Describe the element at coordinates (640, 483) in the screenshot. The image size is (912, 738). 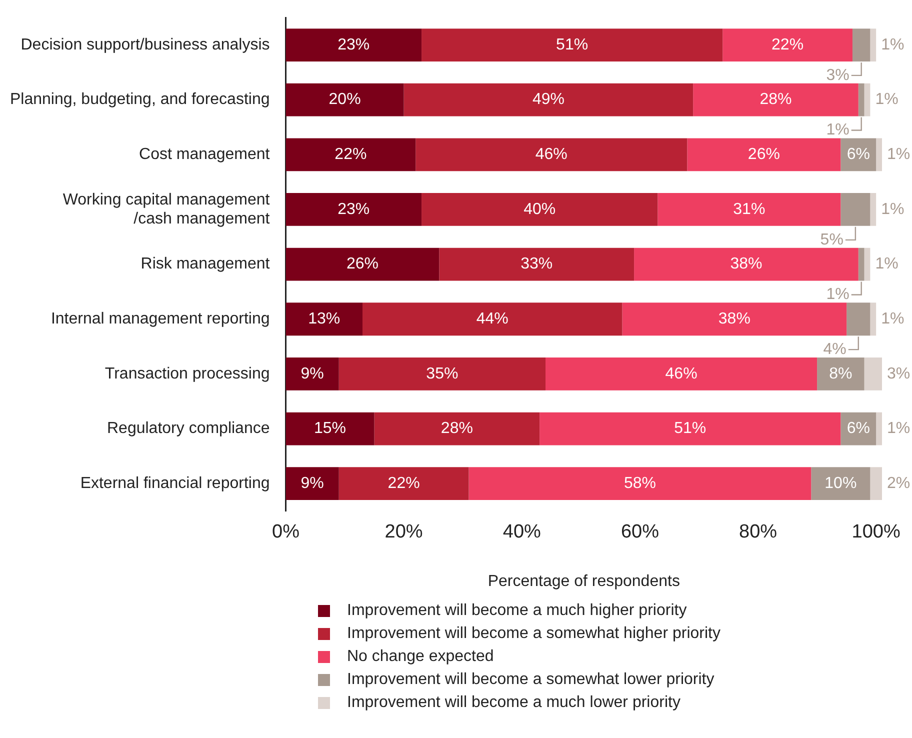
I see `data-label: 58%` at that location.